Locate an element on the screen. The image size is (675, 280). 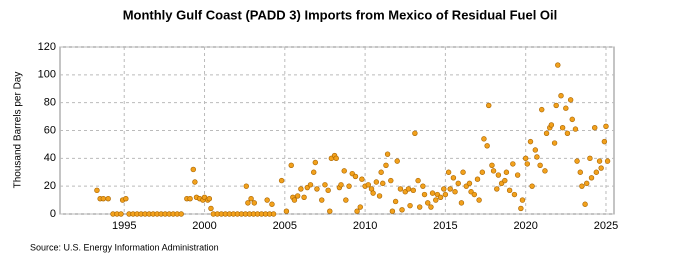
y-tick-label: 100 is located at coordinates (47, 75).